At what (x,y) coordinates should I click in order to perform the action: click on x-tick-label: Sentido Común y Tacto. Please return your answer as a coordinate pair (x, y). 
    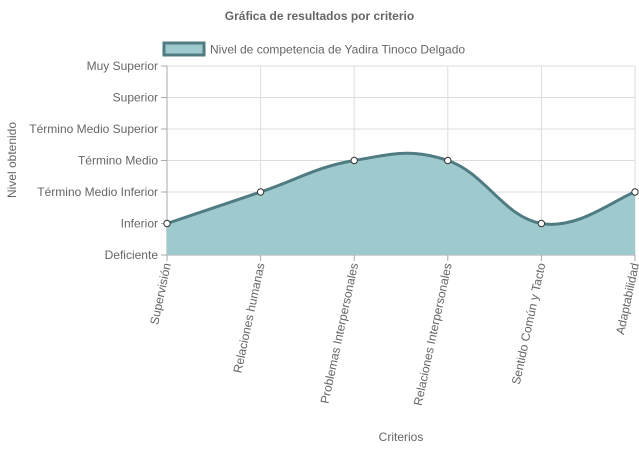
    Looking at the image, I should click on (529, 323).